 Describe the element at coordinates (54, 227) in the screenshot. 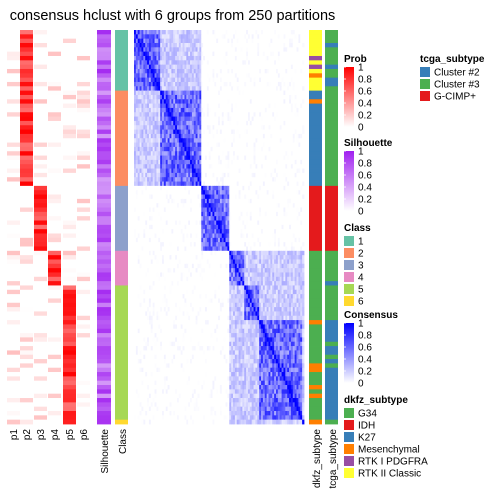

I see `prob-column-p4` at that location.